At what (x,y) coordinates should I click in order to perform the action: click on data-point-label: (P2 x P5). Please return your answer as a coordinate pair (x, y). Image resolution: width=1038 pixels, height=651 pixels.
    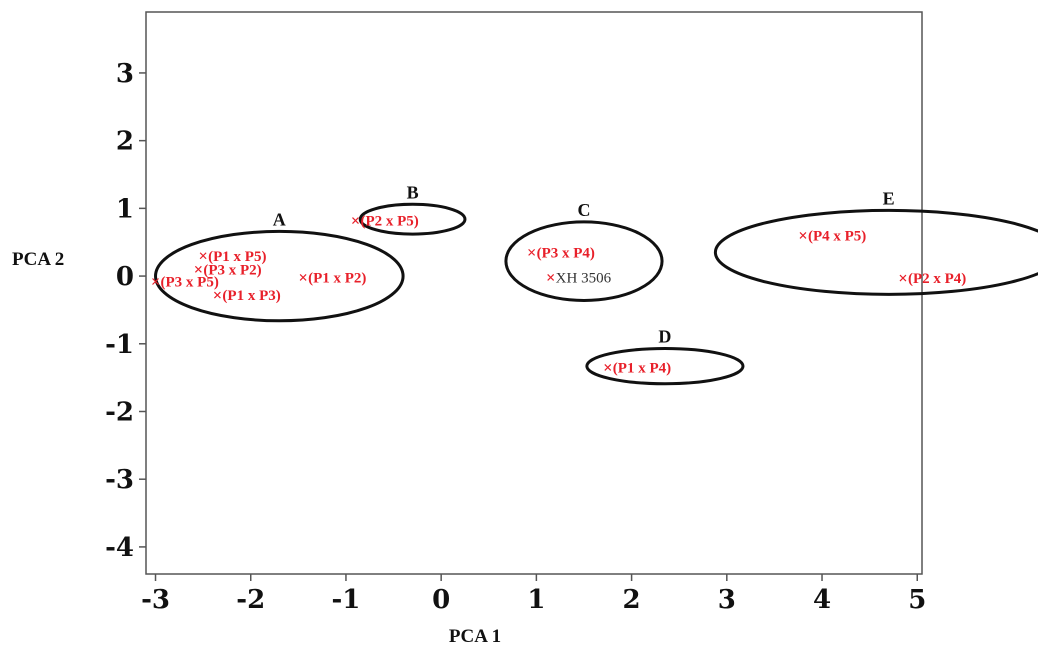
    Looking at the image, I should click on (389, 222).